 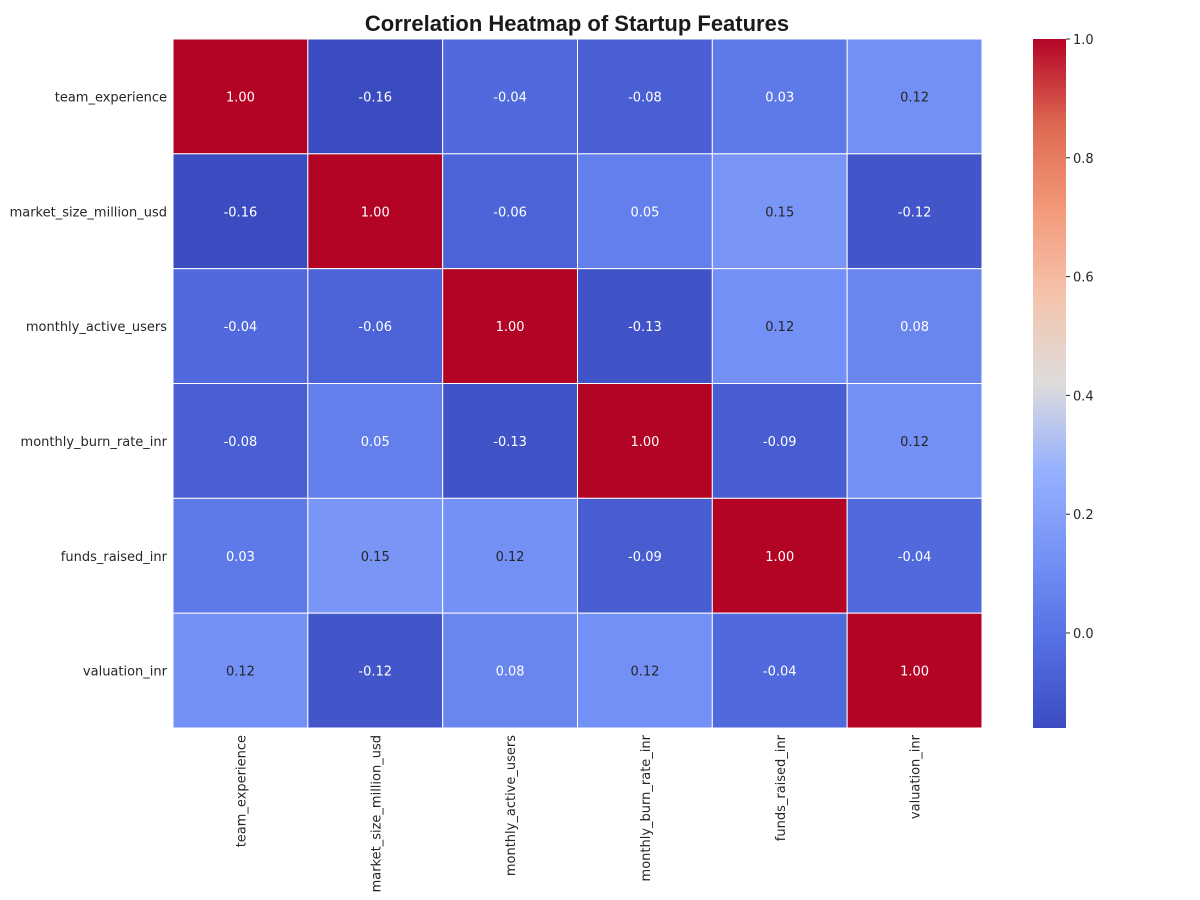 I want to click on colorbar-tick-label: 0.2, so click(x=1083, y=515).